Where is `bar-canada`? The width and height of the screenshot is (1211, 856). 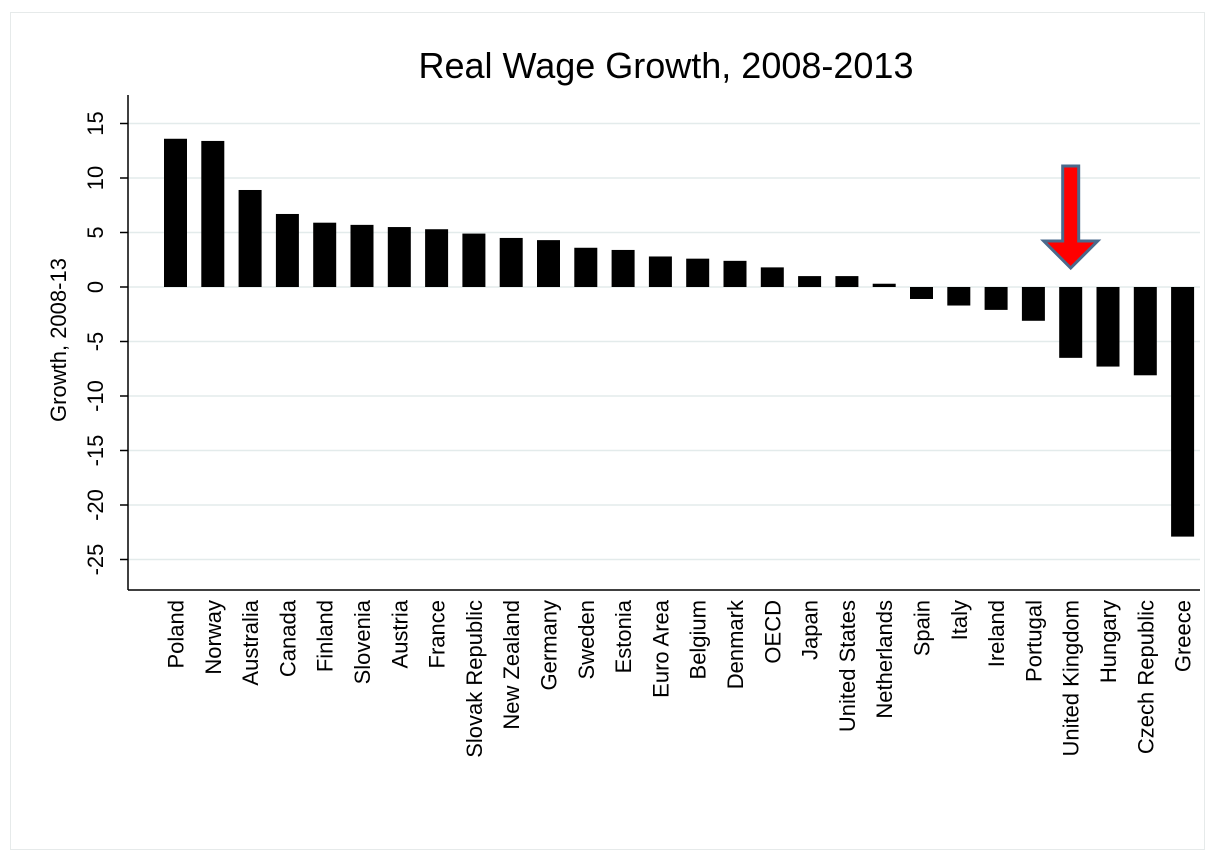 bar-canada is located at coordinates (287, 250).